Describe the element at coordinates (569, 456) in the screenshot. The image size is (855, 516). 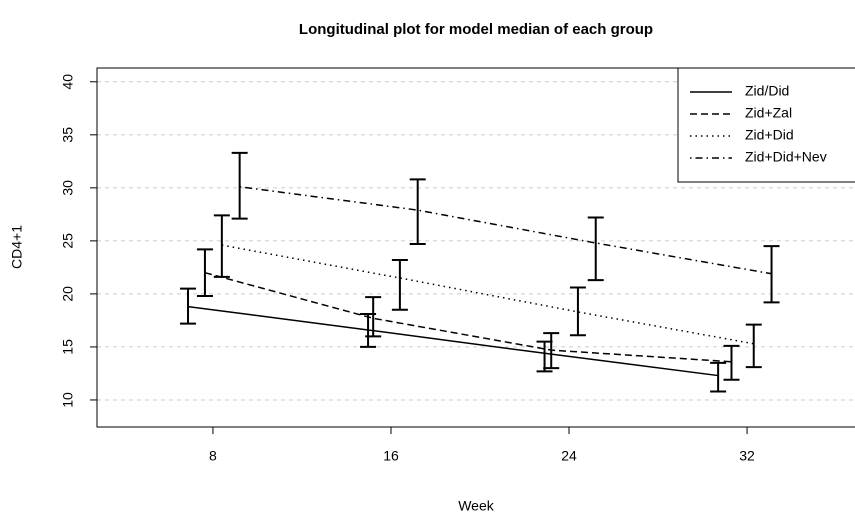
I see `x-tick-label: 24` at that location.